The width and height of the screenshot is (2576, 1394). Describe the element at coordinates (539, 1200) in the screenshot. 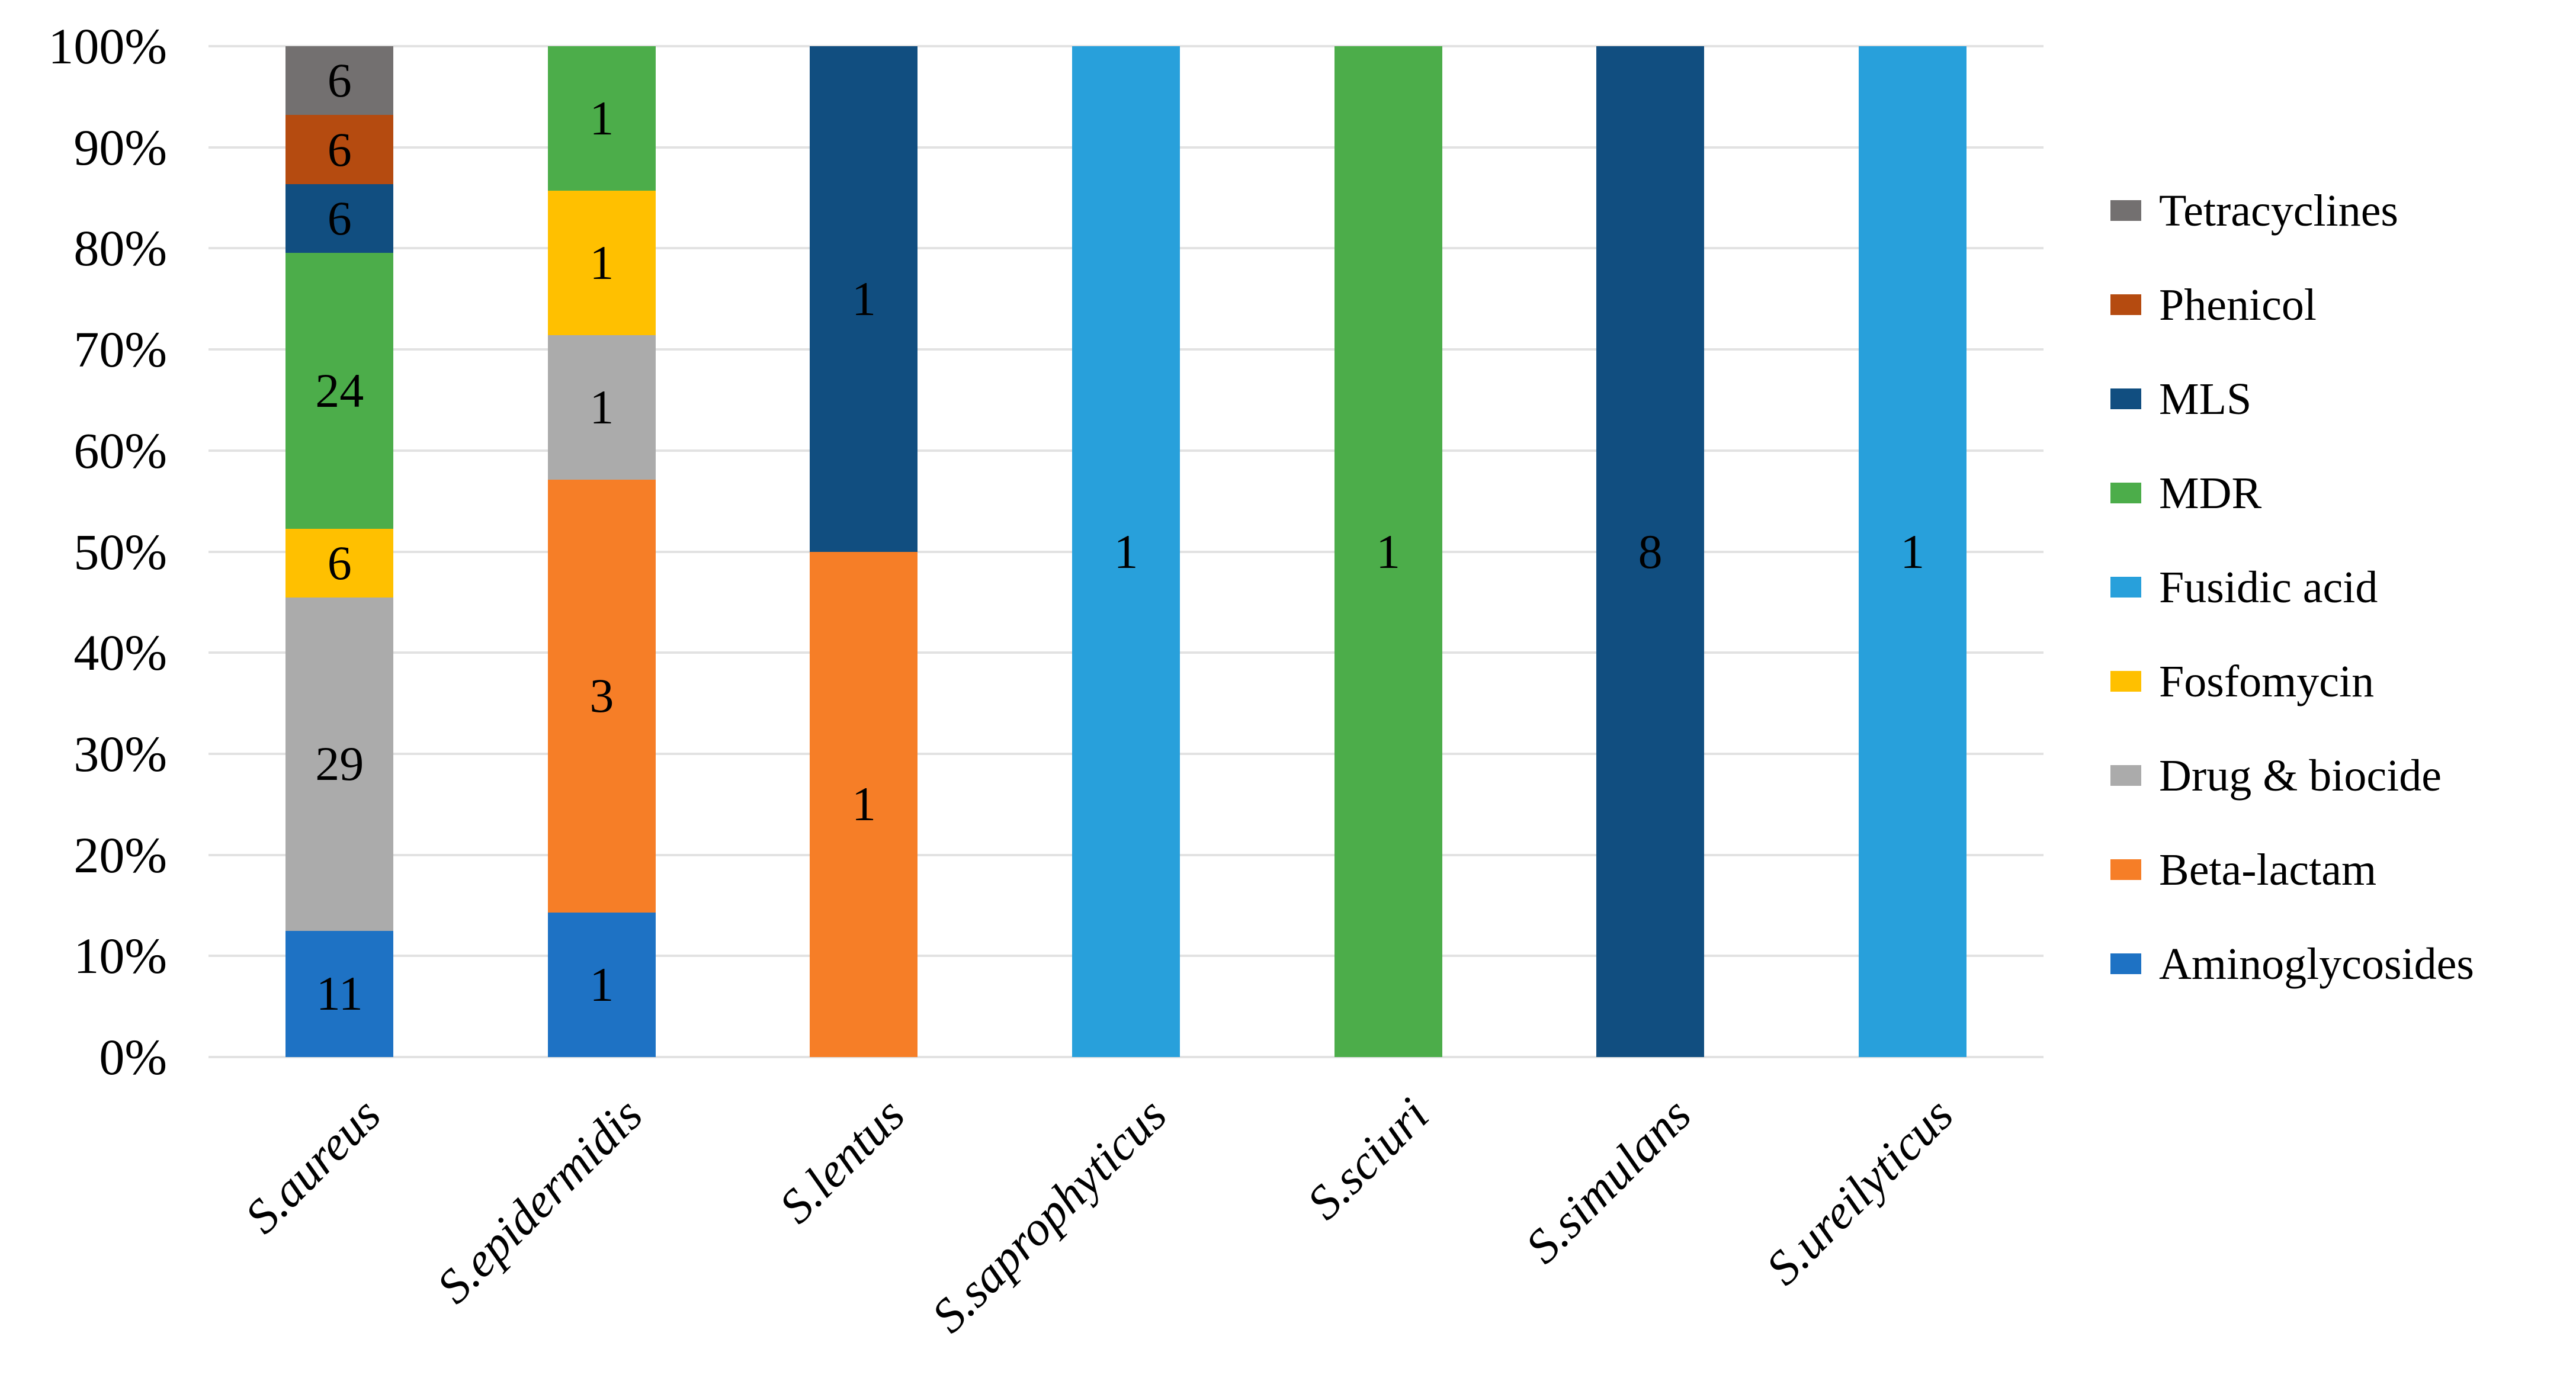

I see `x-axis-label: S.epidermidis` at that location.